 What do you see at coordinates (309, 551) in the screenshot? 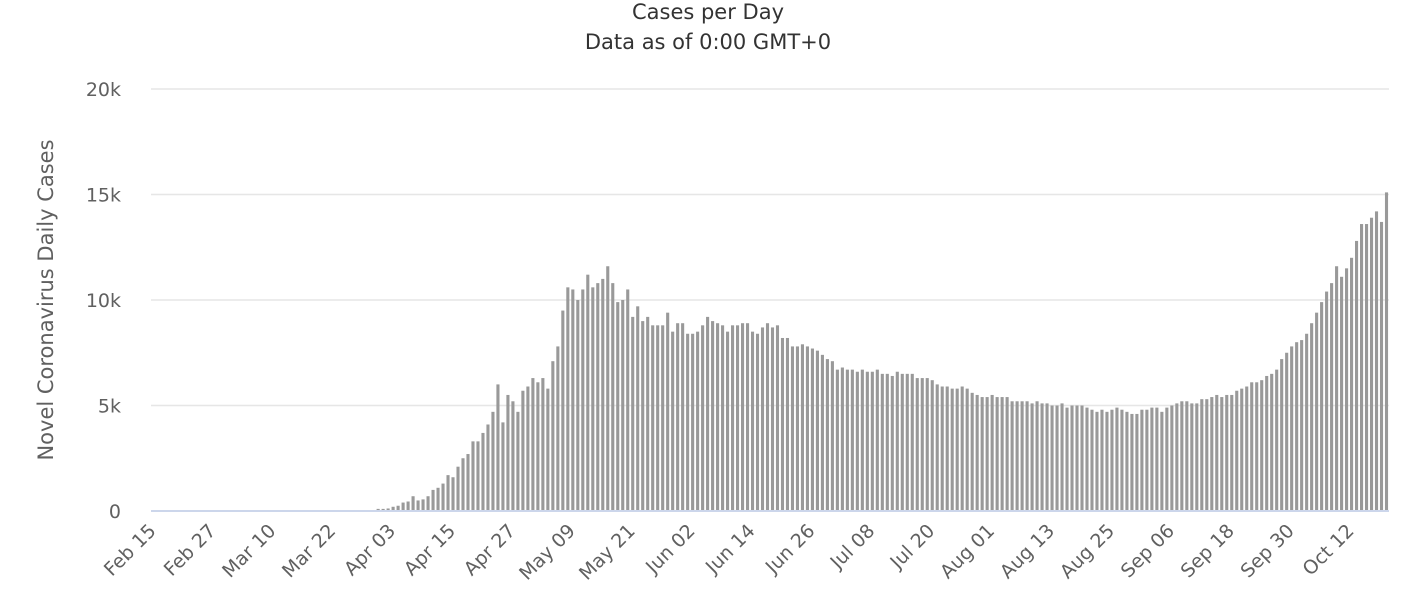
I see `x-tick-label: Mar 22` at bounding box center [309, 551].